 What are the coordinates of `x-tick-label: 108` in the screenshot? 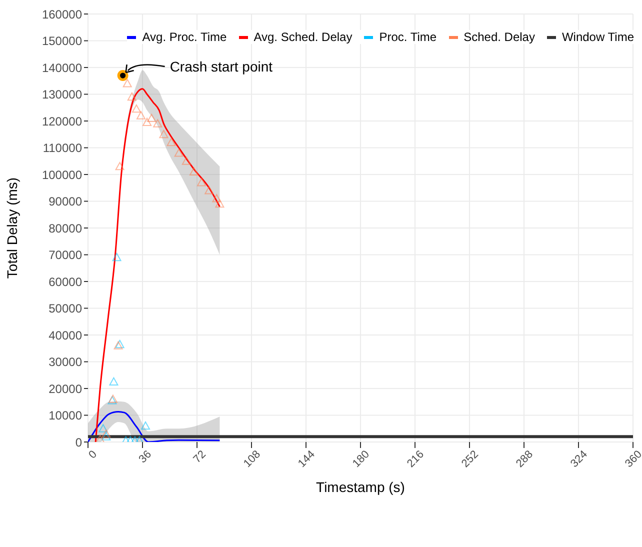 It's located at (252, 459).